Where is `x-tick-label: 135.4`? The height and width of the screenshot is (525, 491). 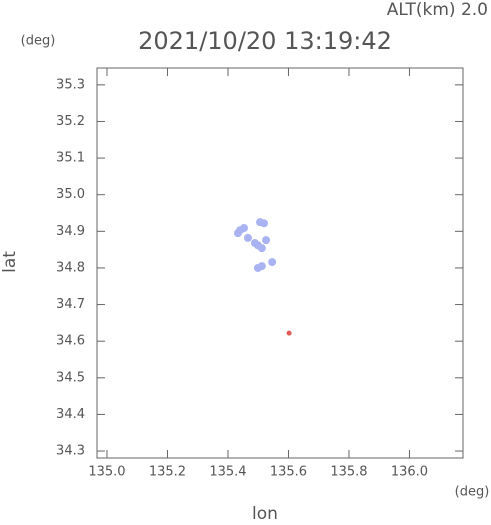 x-tick-label: 135.4 is located at coordinates (227, 472).